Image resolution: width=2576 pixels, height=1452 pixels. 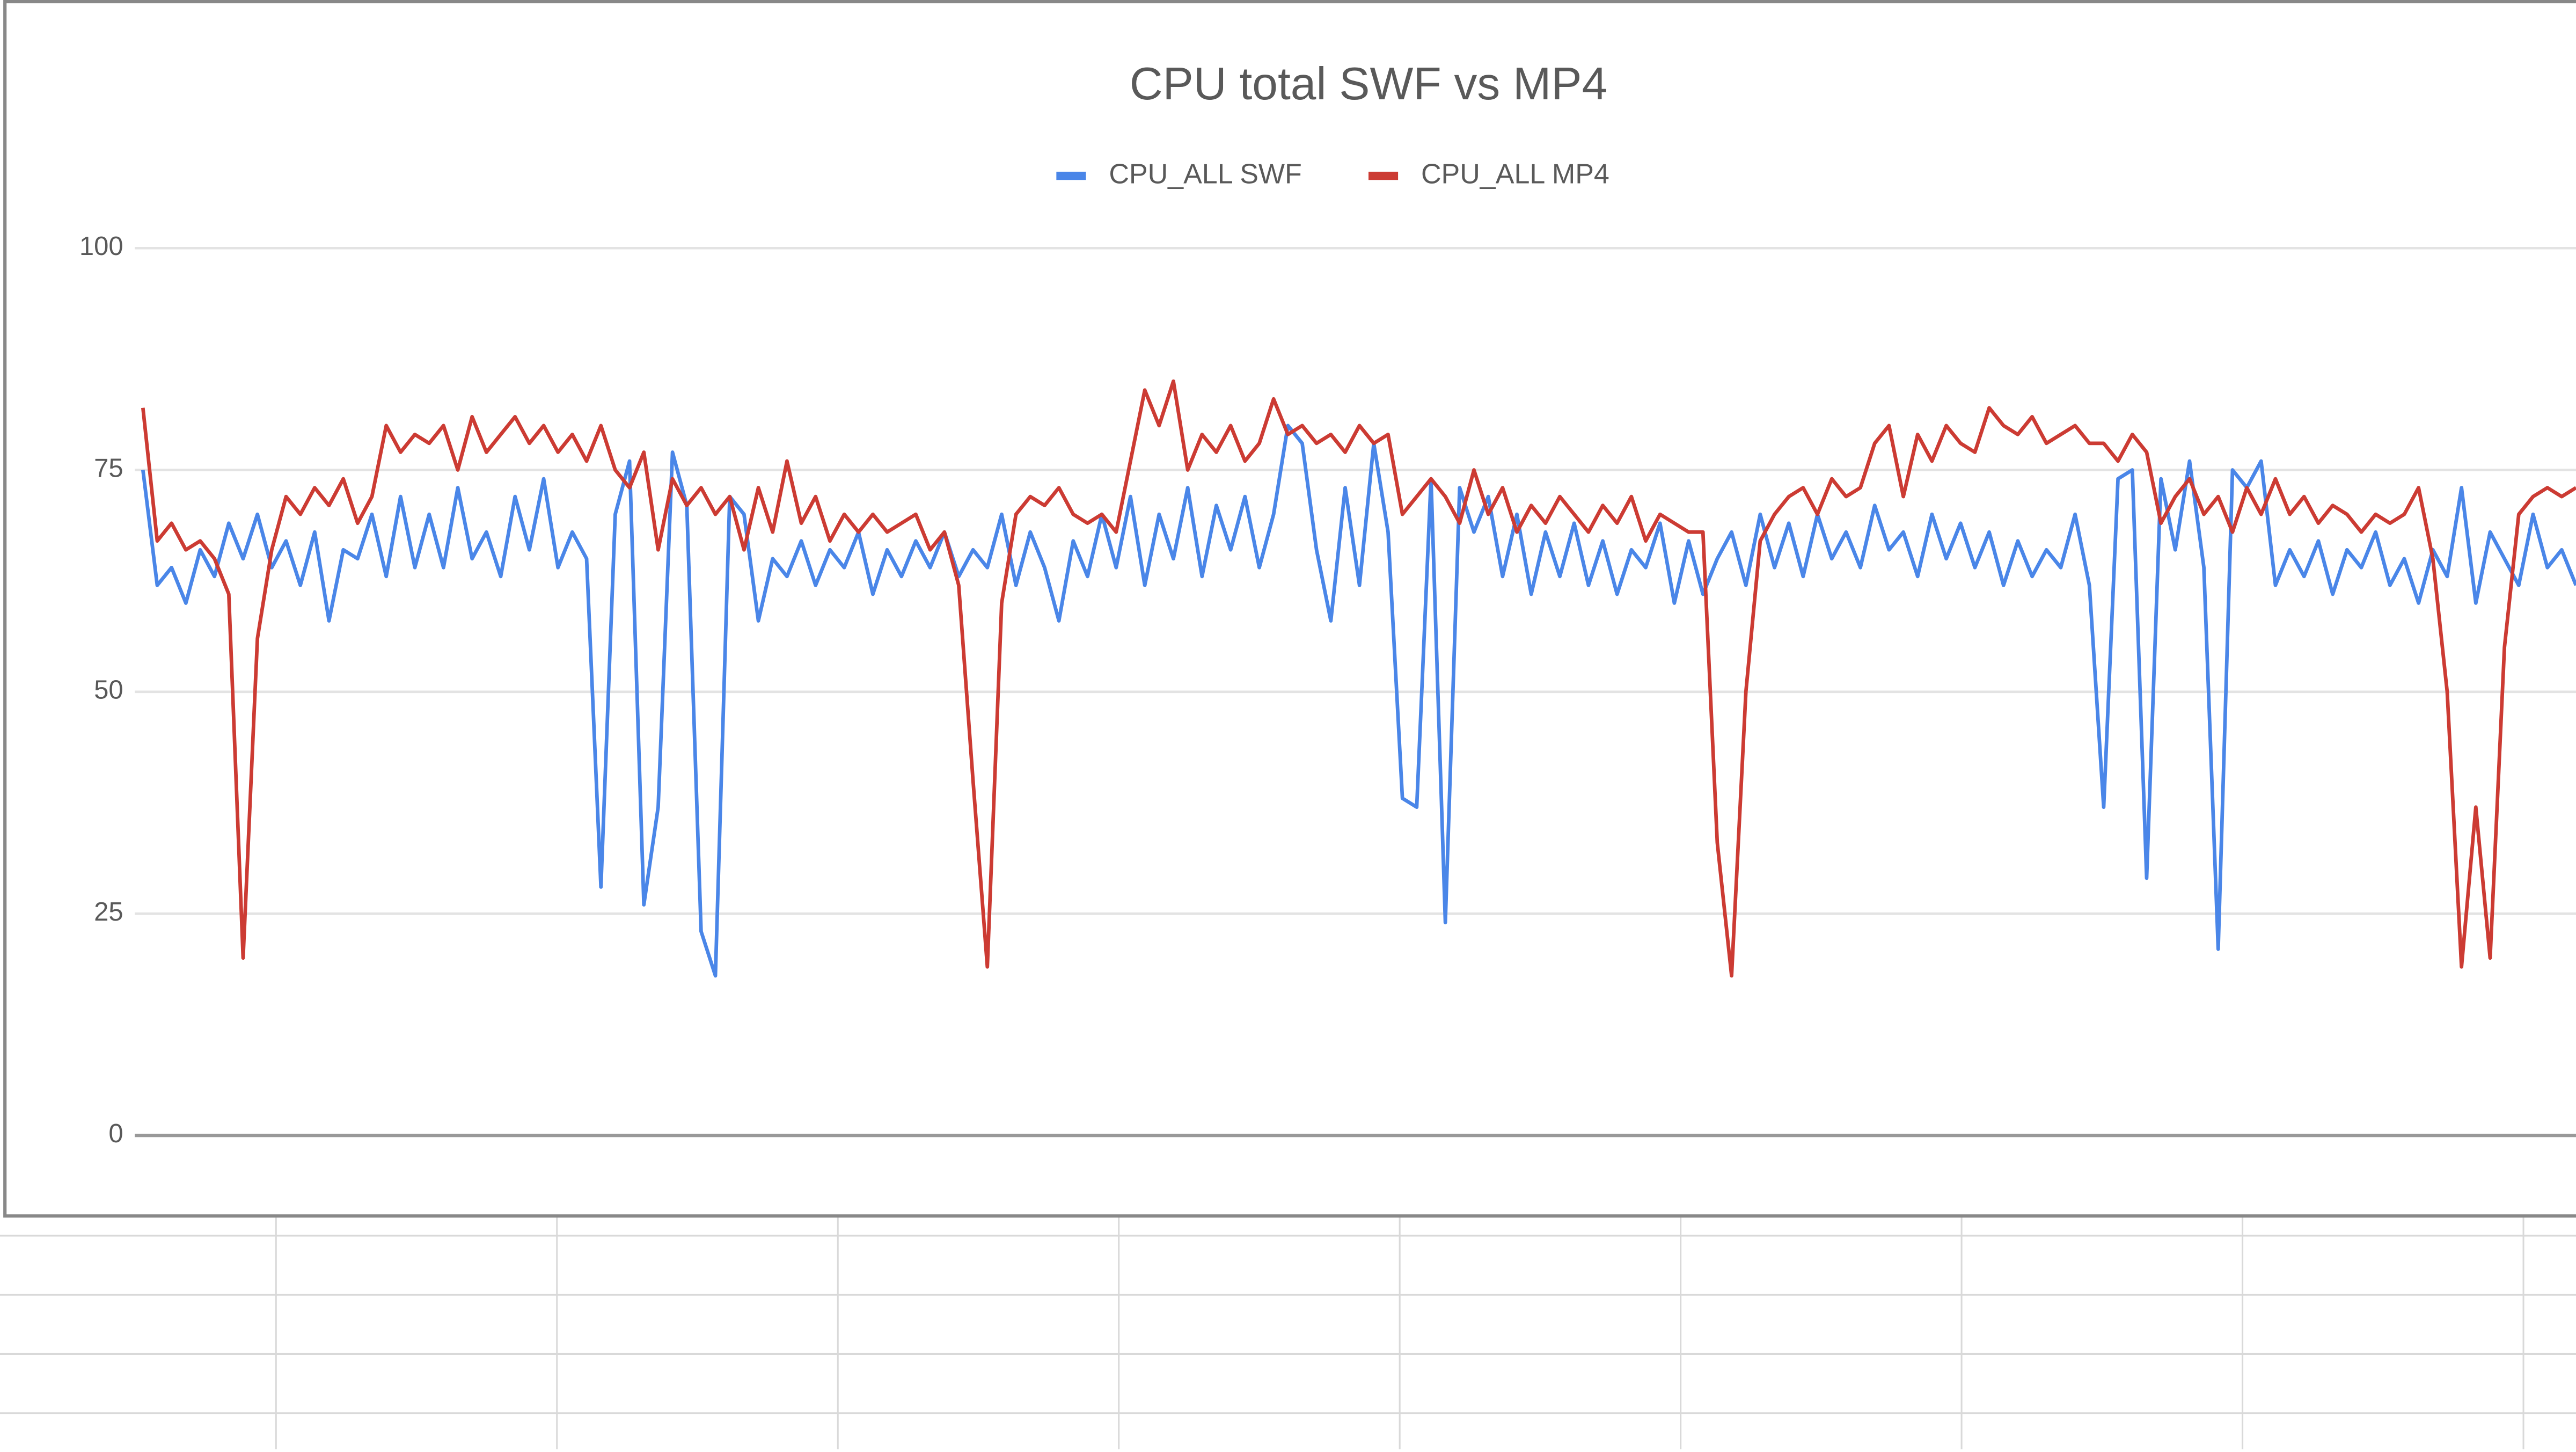 I want to click on y-tick-label: 100, so click(x=101, y=246).